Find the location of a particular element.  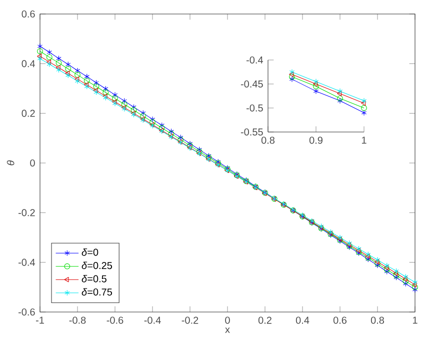

x-tick-label: -0.8 is located at coordinates (77, 320).